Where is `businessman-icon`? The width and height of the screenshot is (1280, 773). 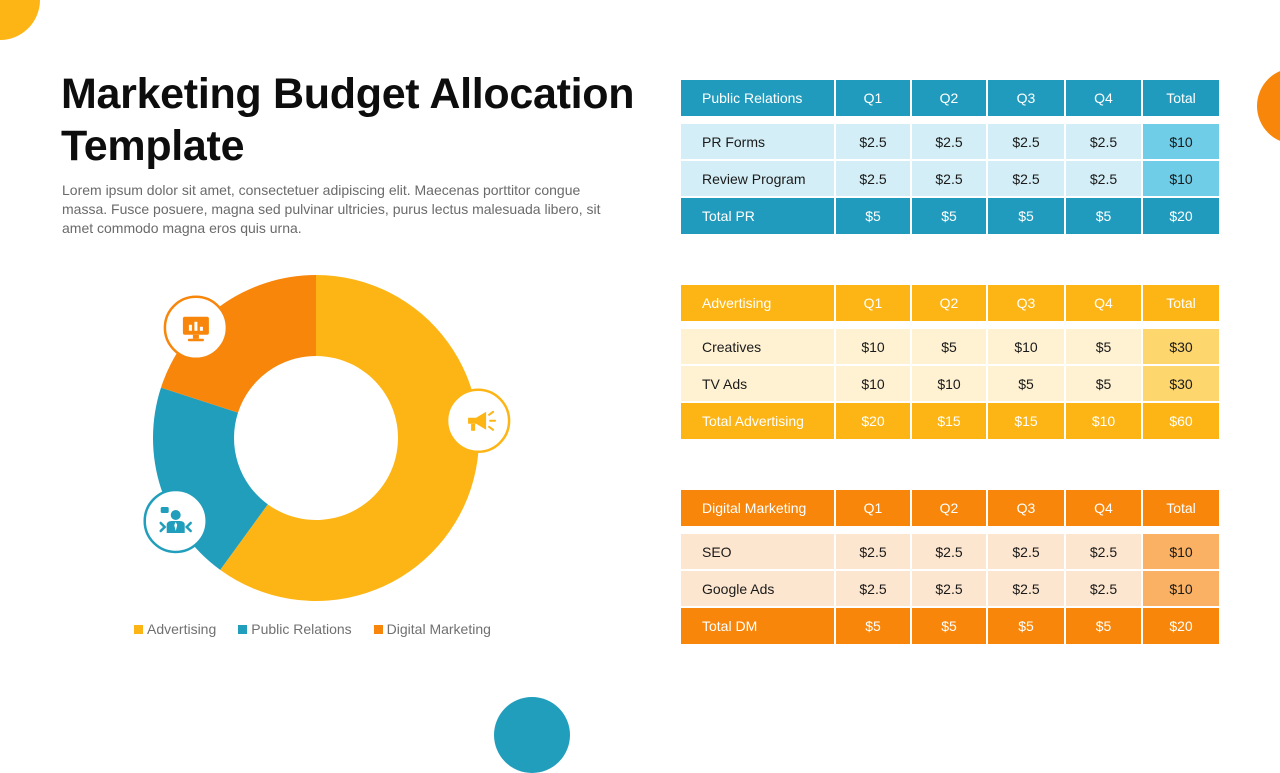 businessman-icon is located at coordinates (175, 519).